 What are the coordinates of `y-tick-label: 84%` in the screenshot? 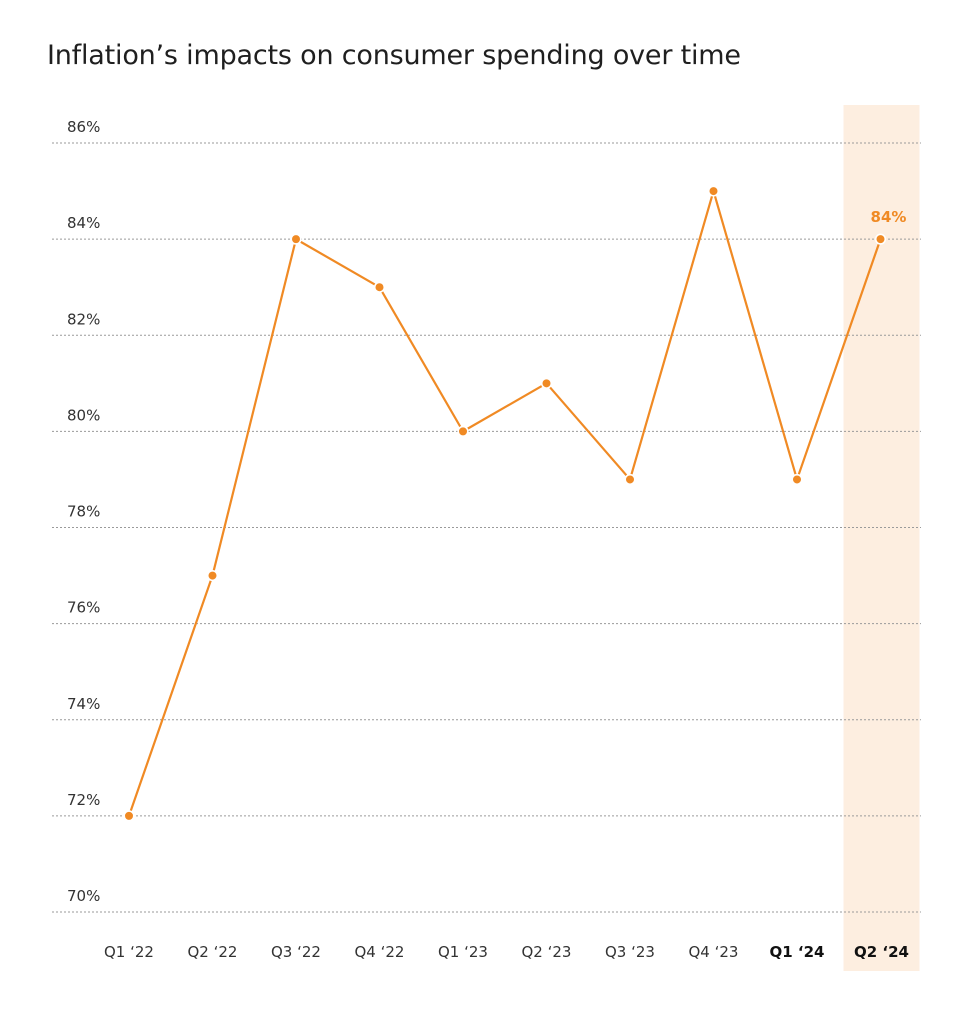 It's located at (83, 223).